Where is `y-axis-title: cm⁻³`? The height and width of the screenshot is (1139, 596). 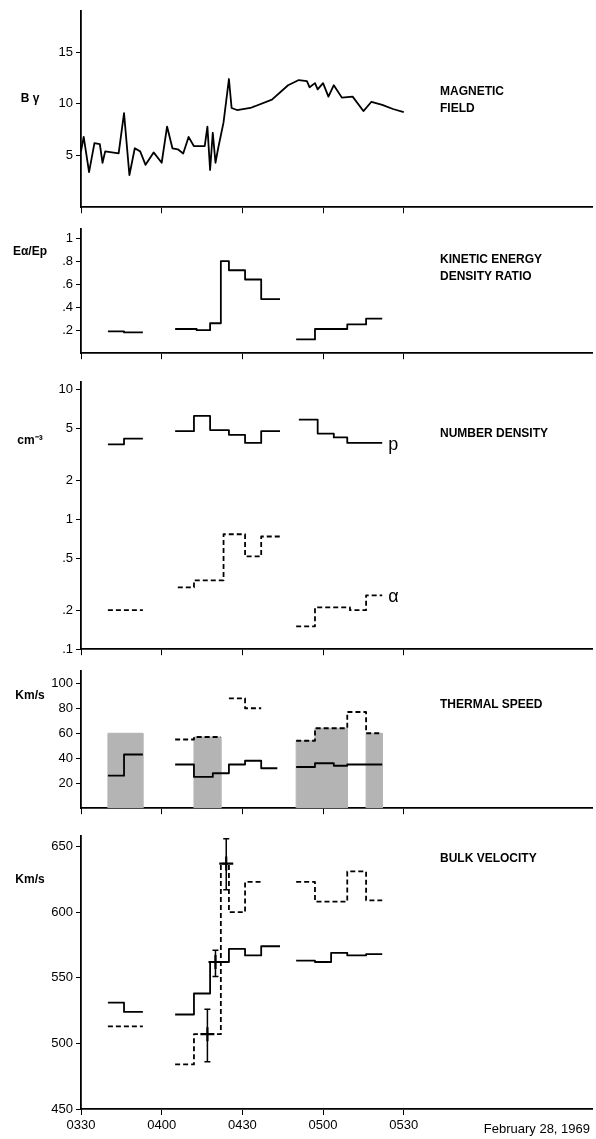 y-axis-title: cm⁻³ is located at coordinates (30, 440).